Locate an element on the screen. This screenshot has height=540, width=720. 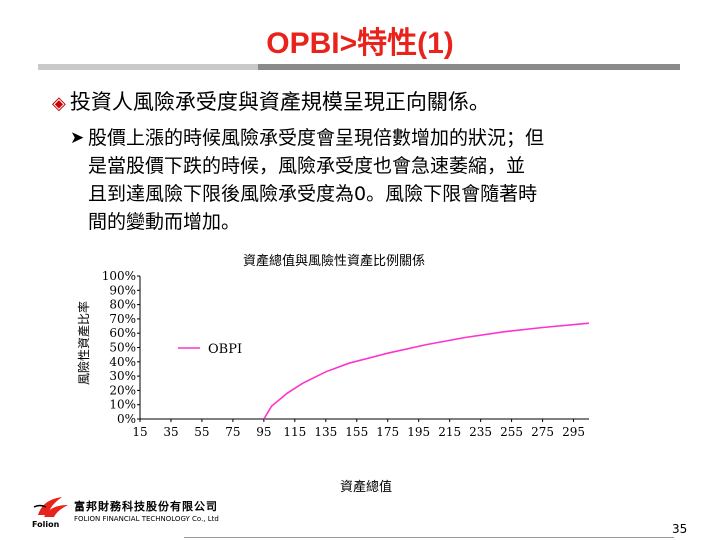
para-line-4: 間的變動而增加。 is located at coordinates (164, 222).